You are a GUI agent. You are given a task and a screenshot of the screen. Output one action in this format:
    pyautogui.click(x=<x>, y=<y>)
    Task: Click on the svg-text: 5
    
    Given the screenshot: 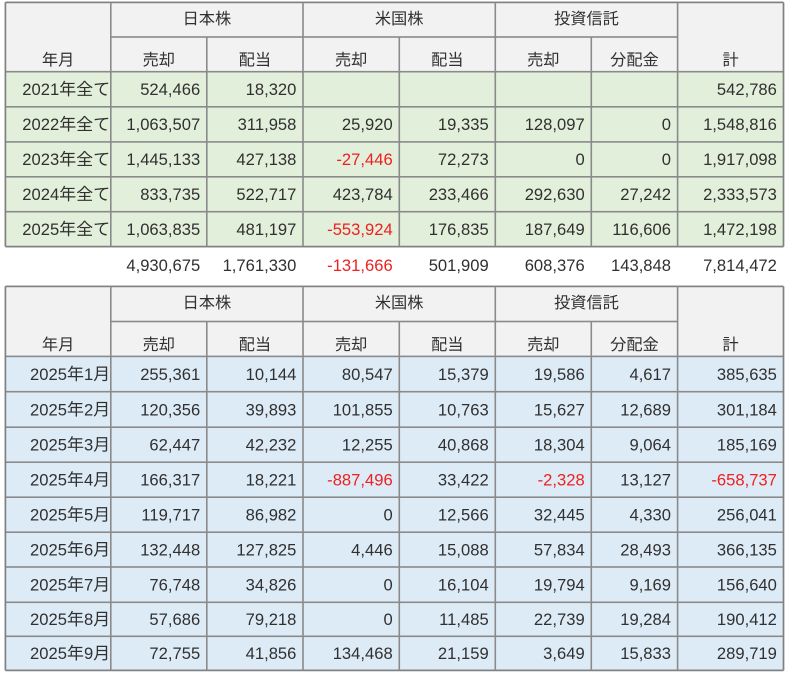 What is the action you would take?
    pyautogui.click(x=88, y=515)
    